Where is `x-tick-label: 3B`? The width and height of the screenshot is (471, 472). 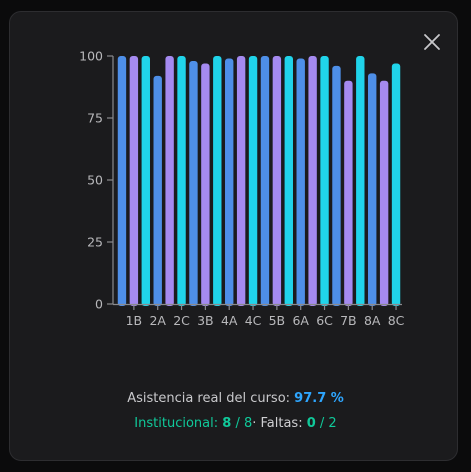 x-tick-label: 3B is located at coordinates (205, 320).